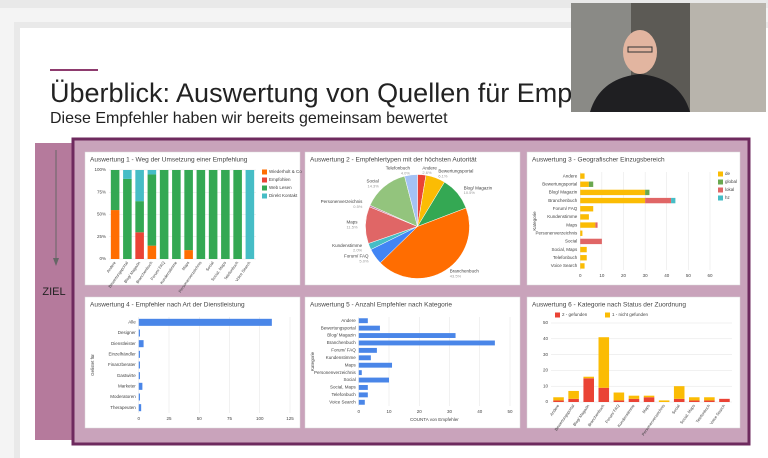  Describe the element at coordinates (335, 372) in the screenshot. I see `y-tick-label: Personenverzeichnis` at that location.